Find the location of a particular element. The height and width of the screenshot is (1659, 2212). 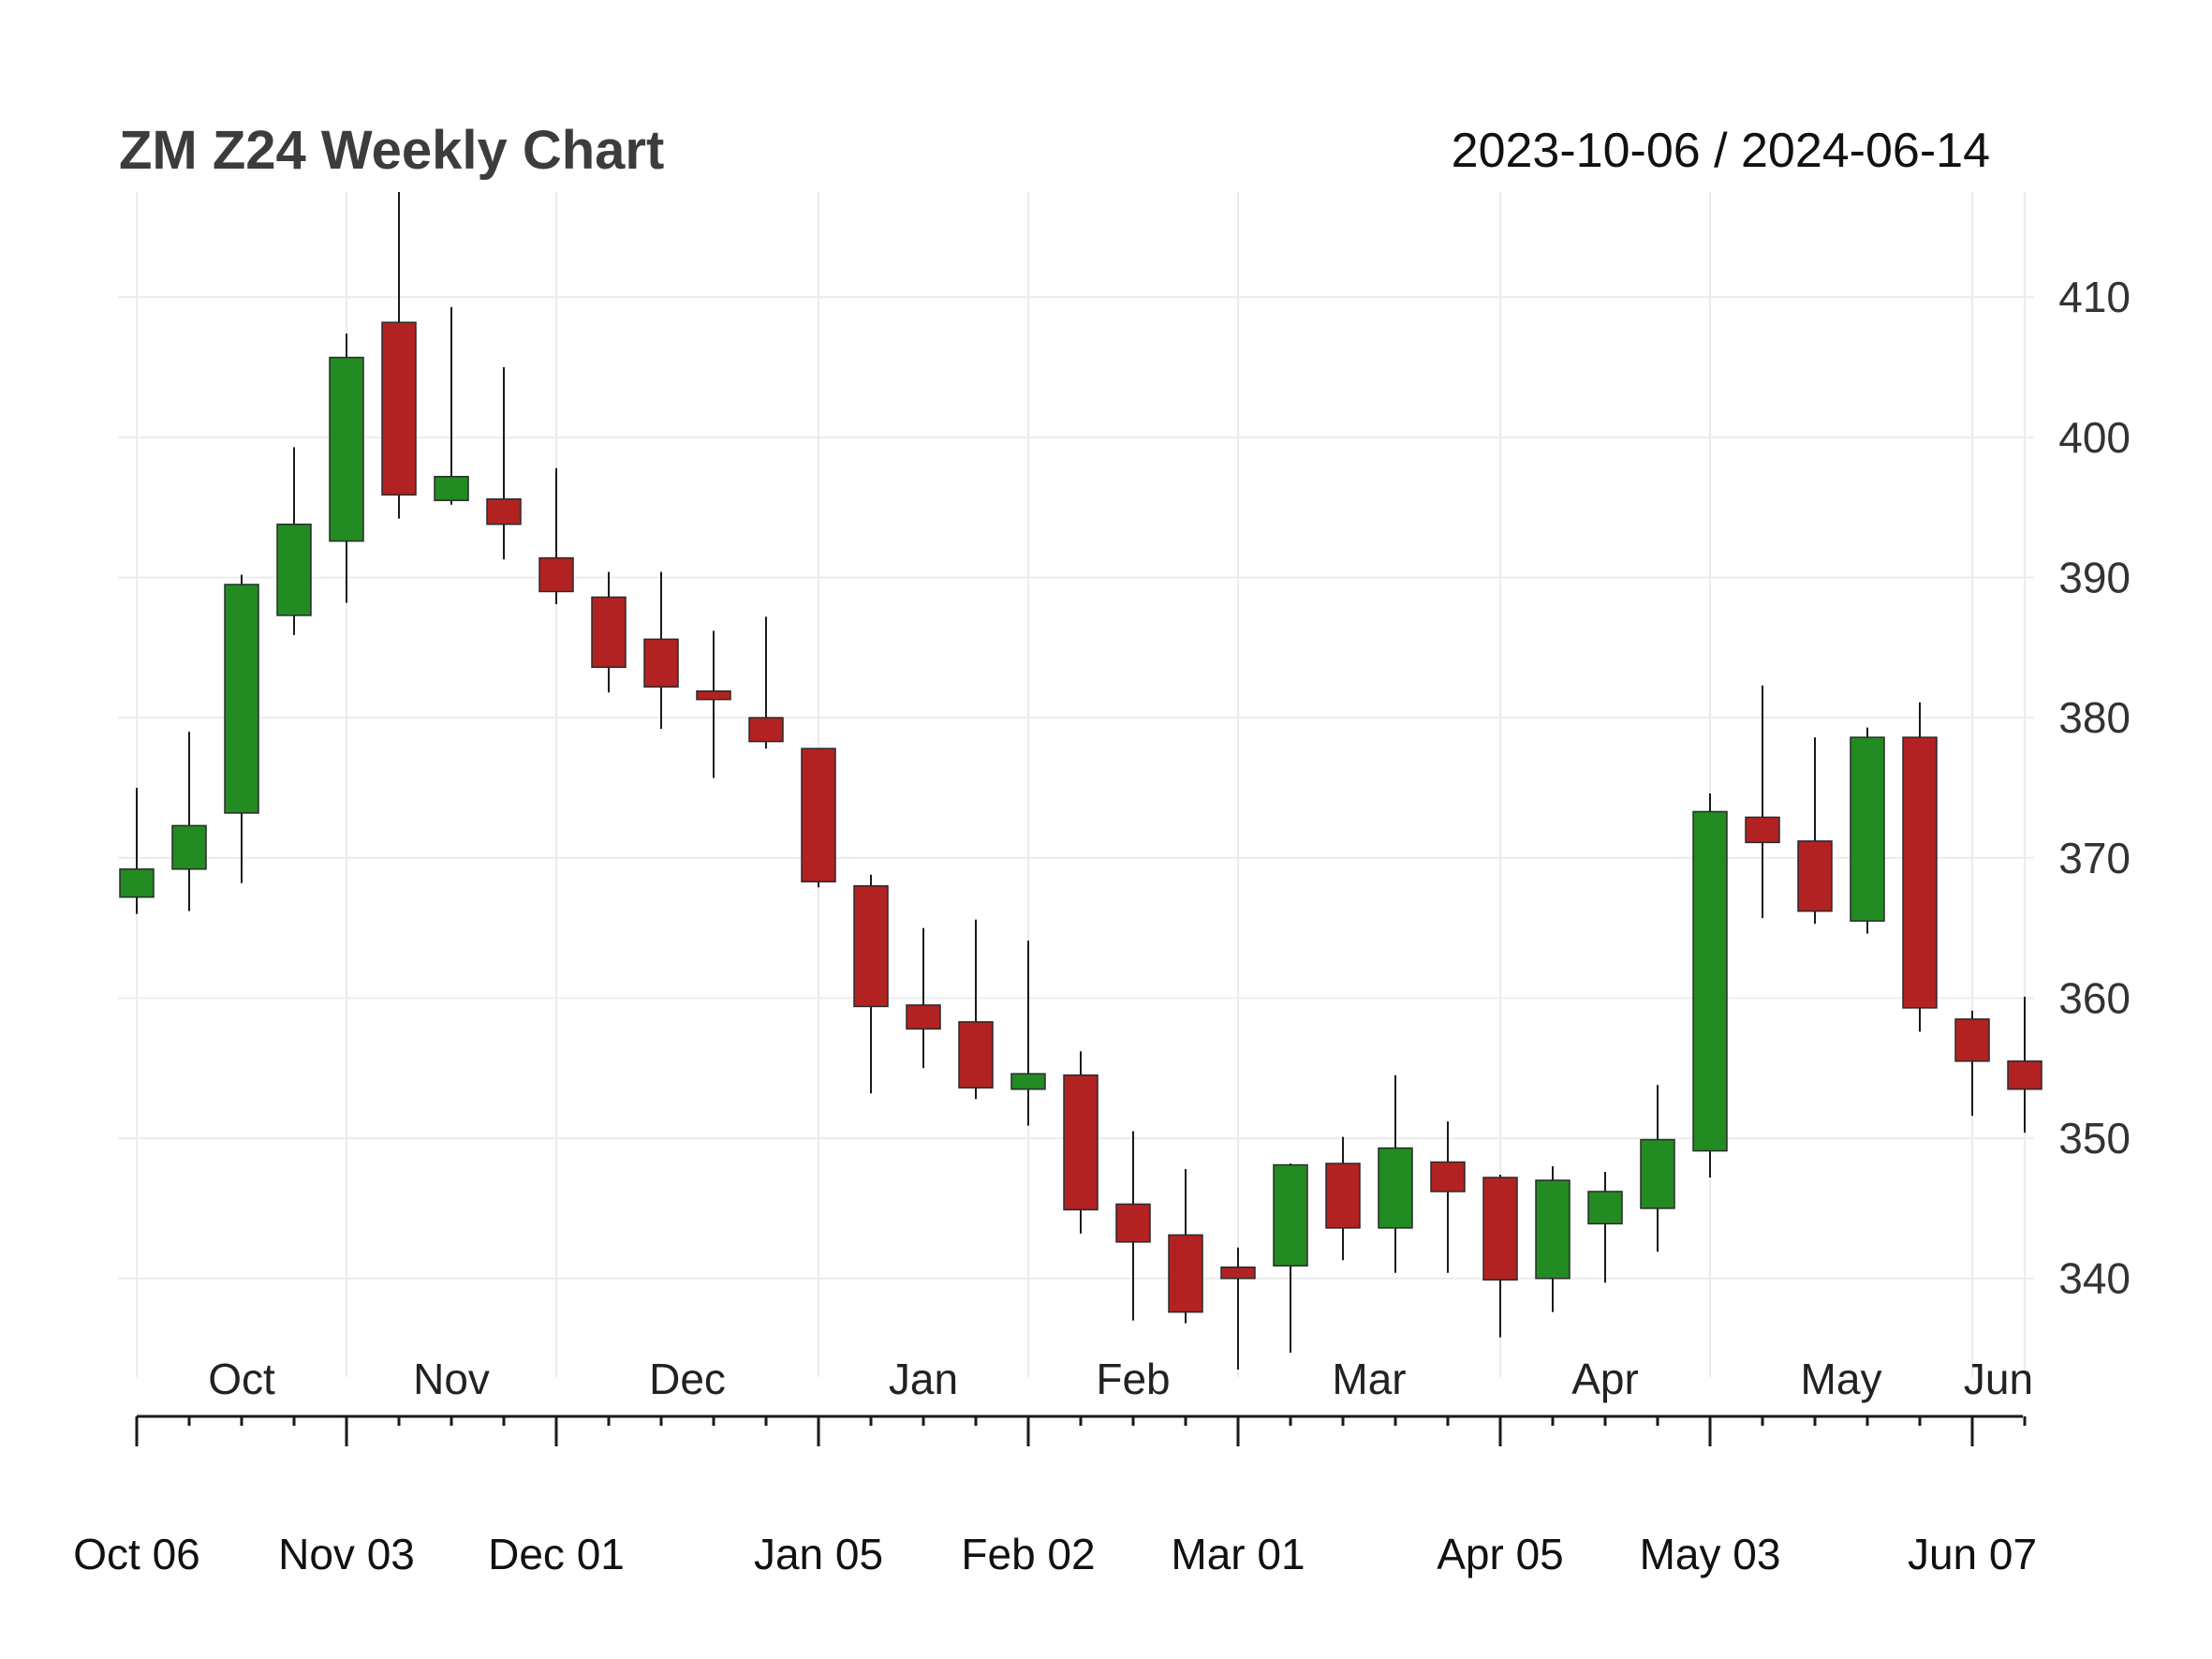

x-date-label-30: May 03 is located at coordinates (1711, 1554).